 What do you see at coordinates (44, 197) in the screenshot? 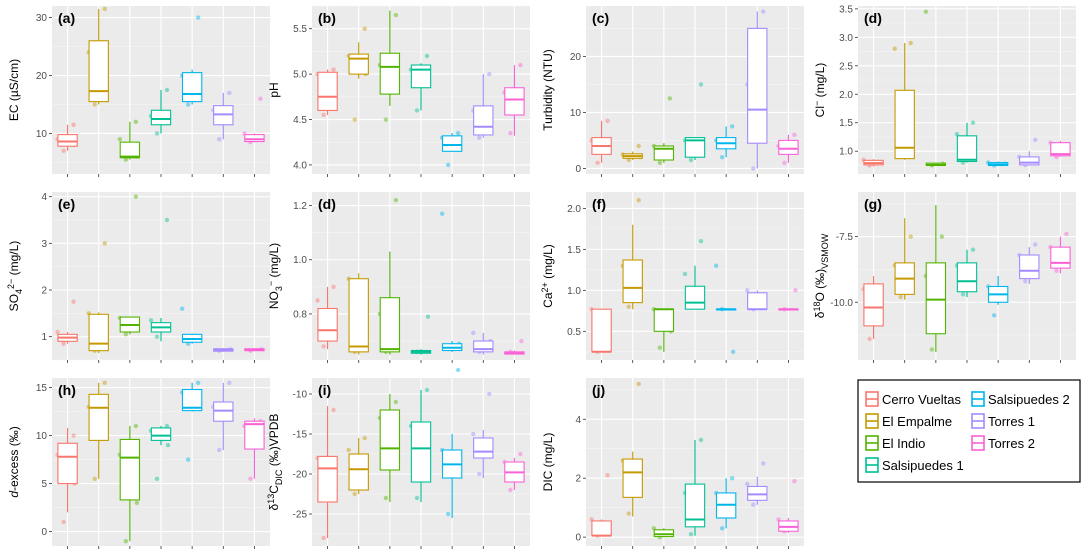
I see `y-tick-label: 4` at bounding box center [44, 197].